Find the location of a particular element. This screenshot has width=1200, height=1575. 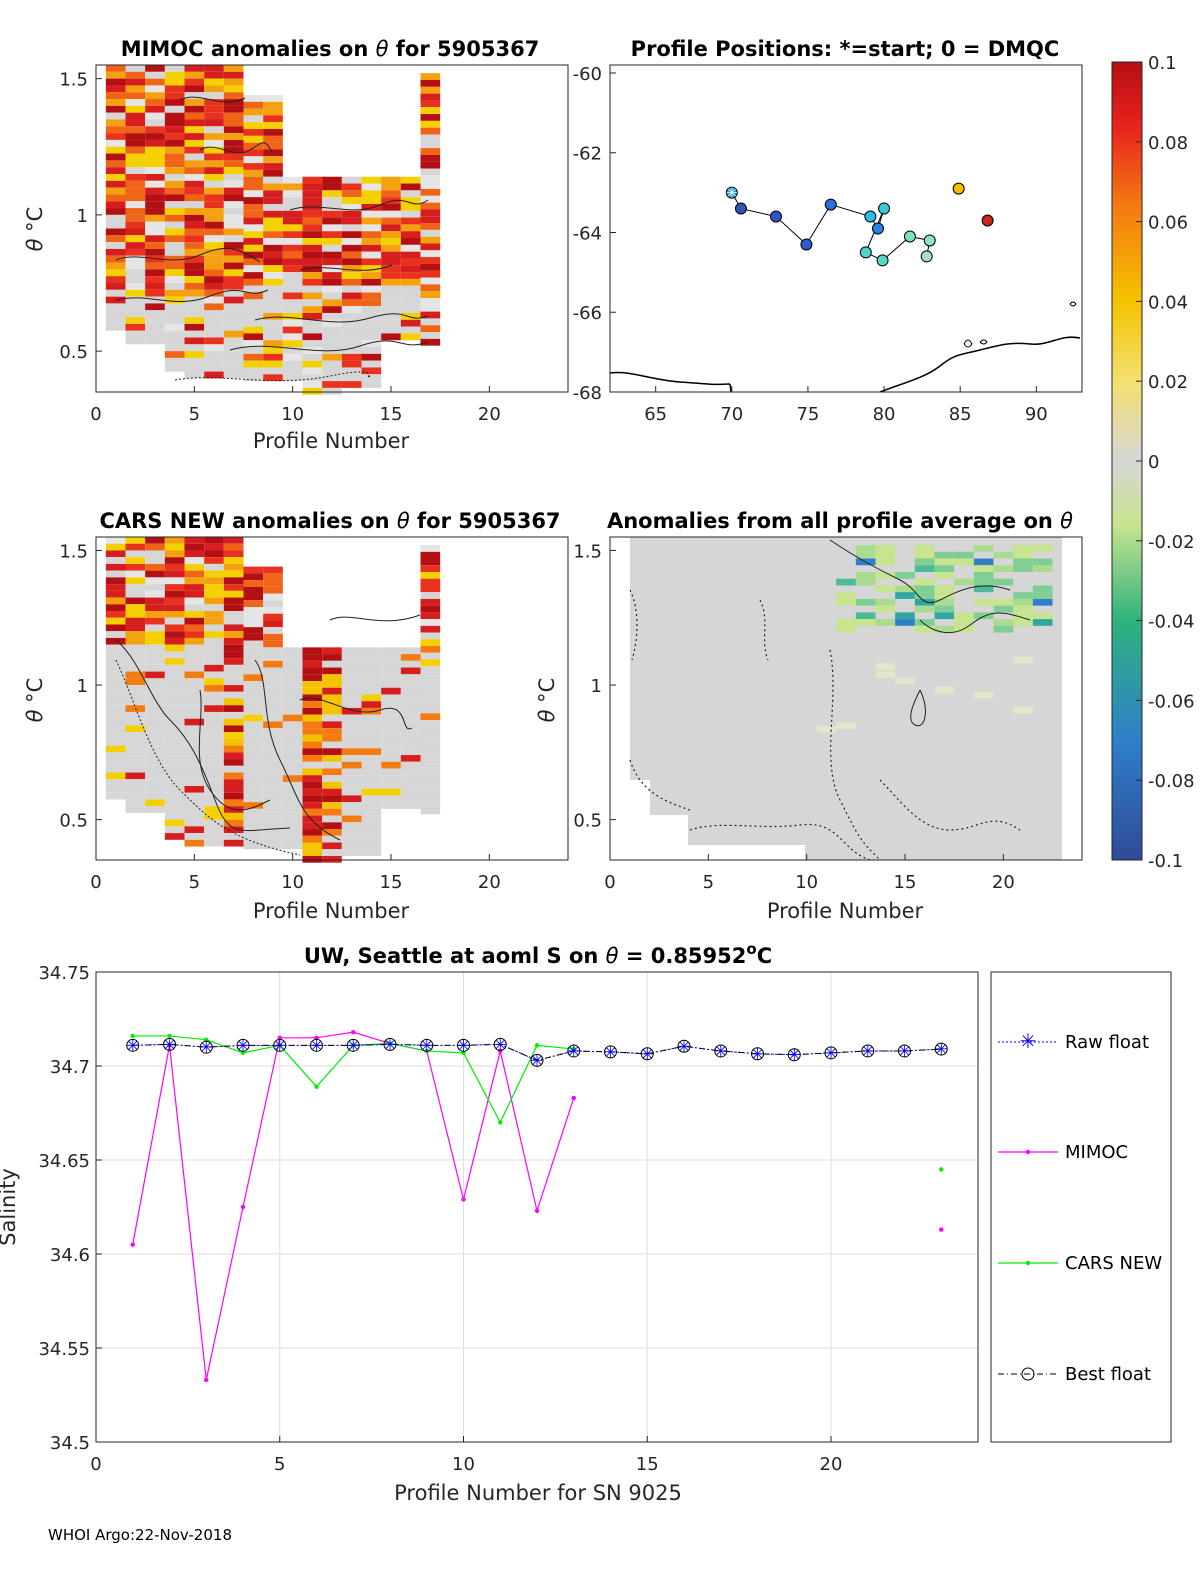

best-point is located at coordinates (794, 1055).